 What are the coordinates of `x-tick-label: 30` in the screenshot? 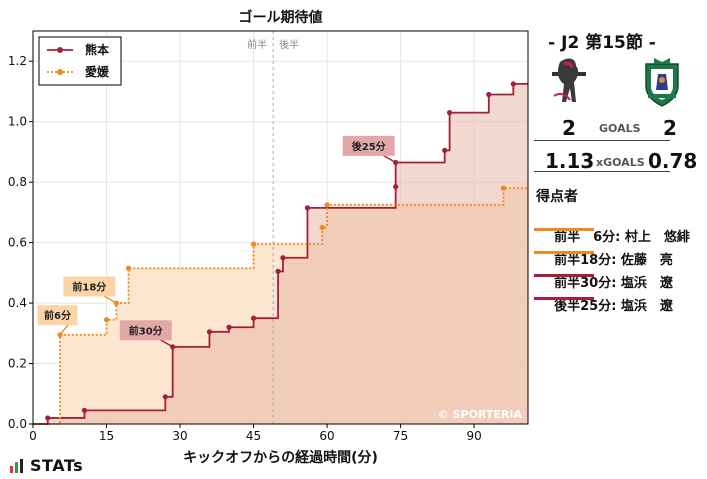 It's located at (179, 436).